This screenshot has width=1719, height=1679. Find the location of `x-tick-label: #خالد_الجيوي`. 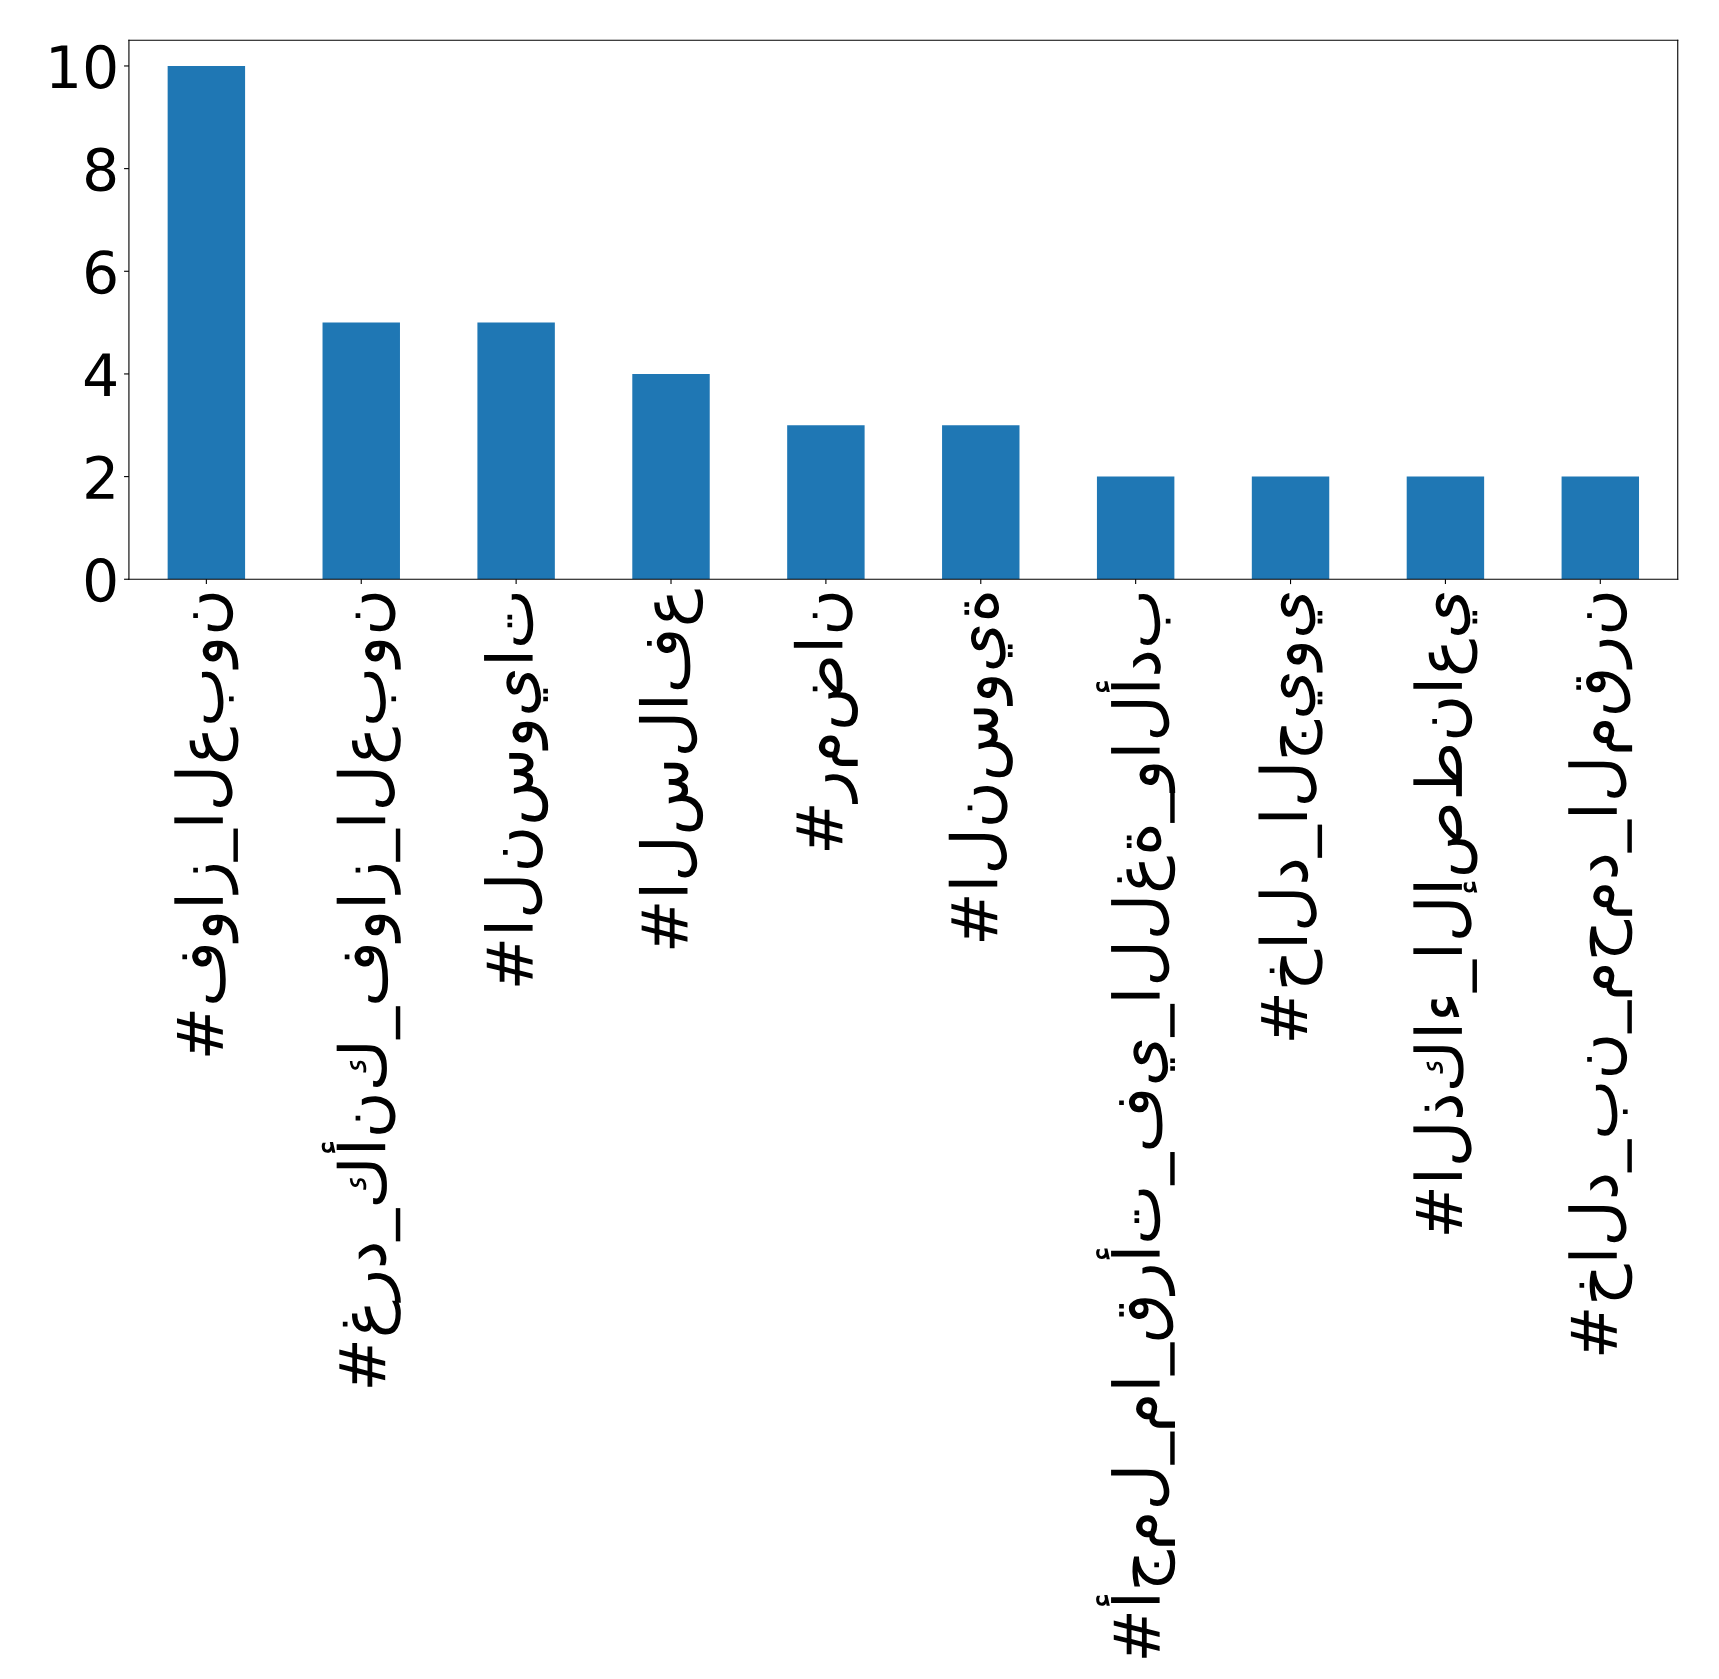

x-tick-label: #خالد_الجيوي is located at coordinates (1290, 816).